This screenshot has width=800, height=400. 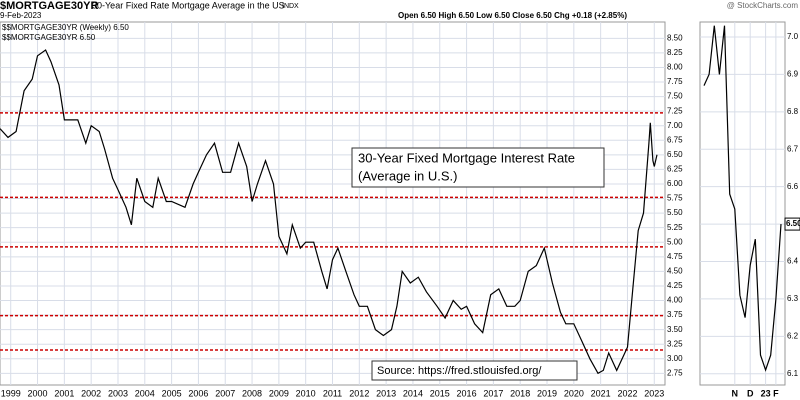 I want to click on legend-entry: $$MORTGAGE30YR (Weekly) 6.50, so click(x=65, y=27).